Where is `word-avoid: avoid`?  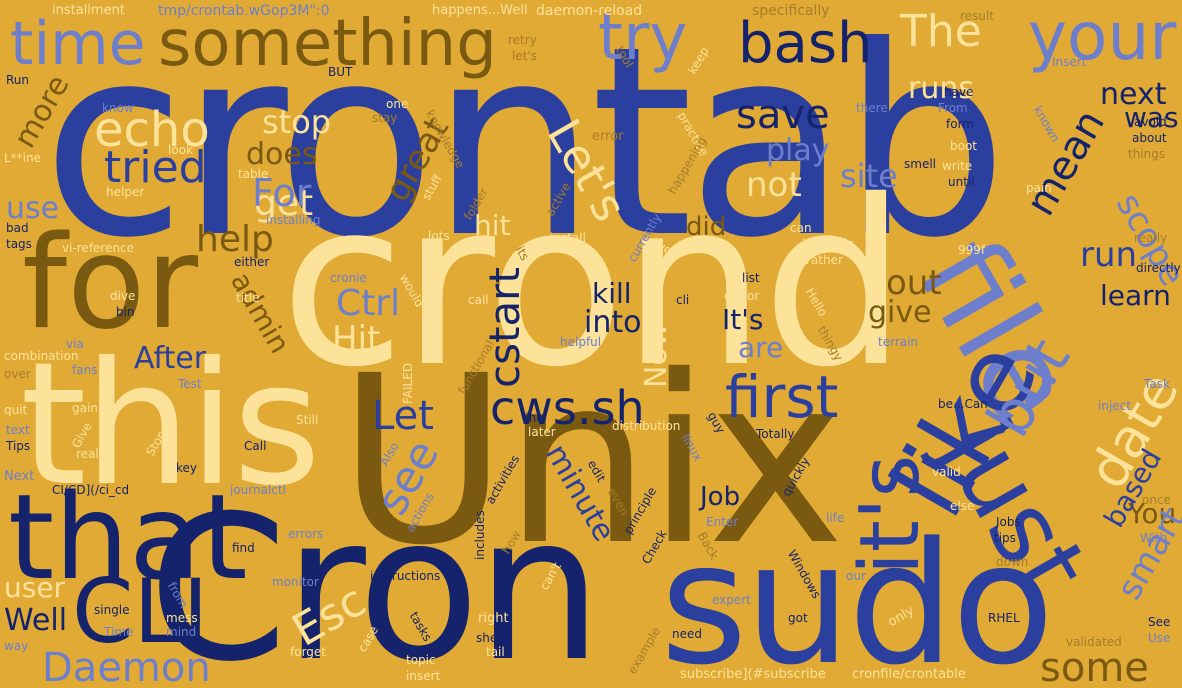
word-avoid: avoid is located at coordinates (1150, 122).